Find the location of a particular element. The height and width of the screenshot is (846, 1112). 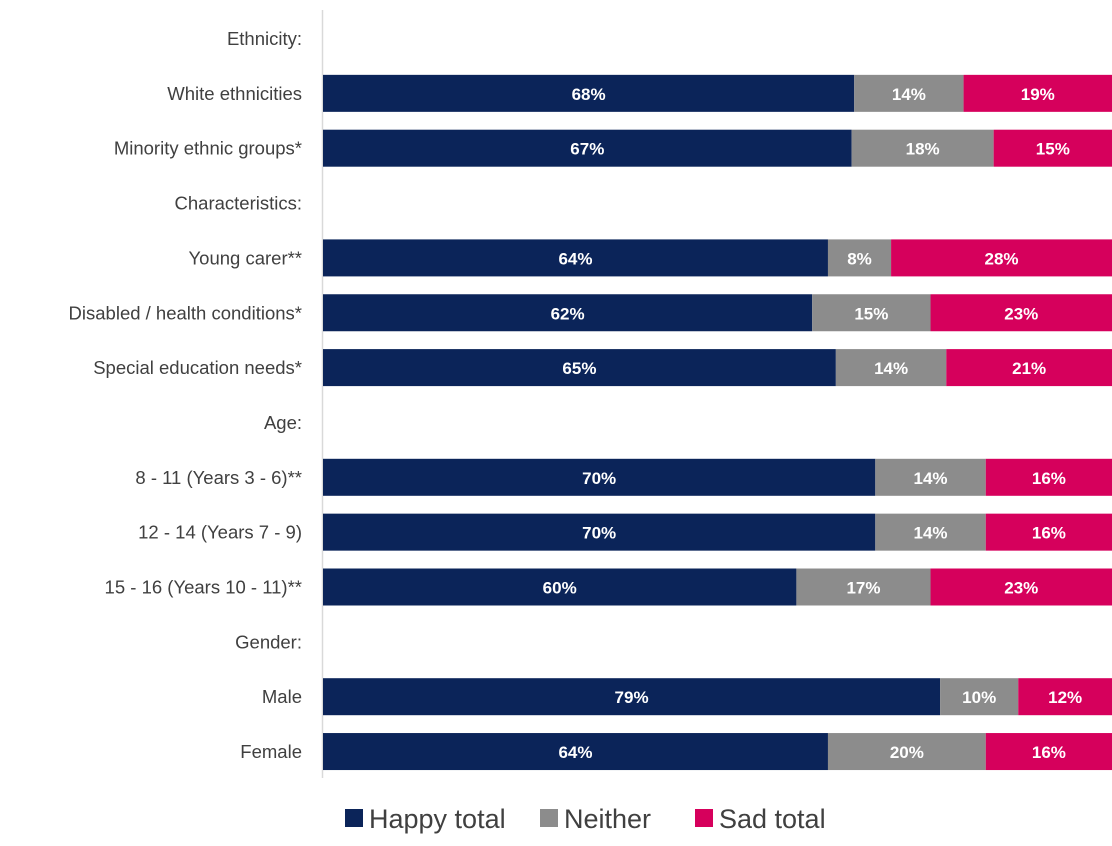

legend-label: Neither is located at coordinates (607, 819).